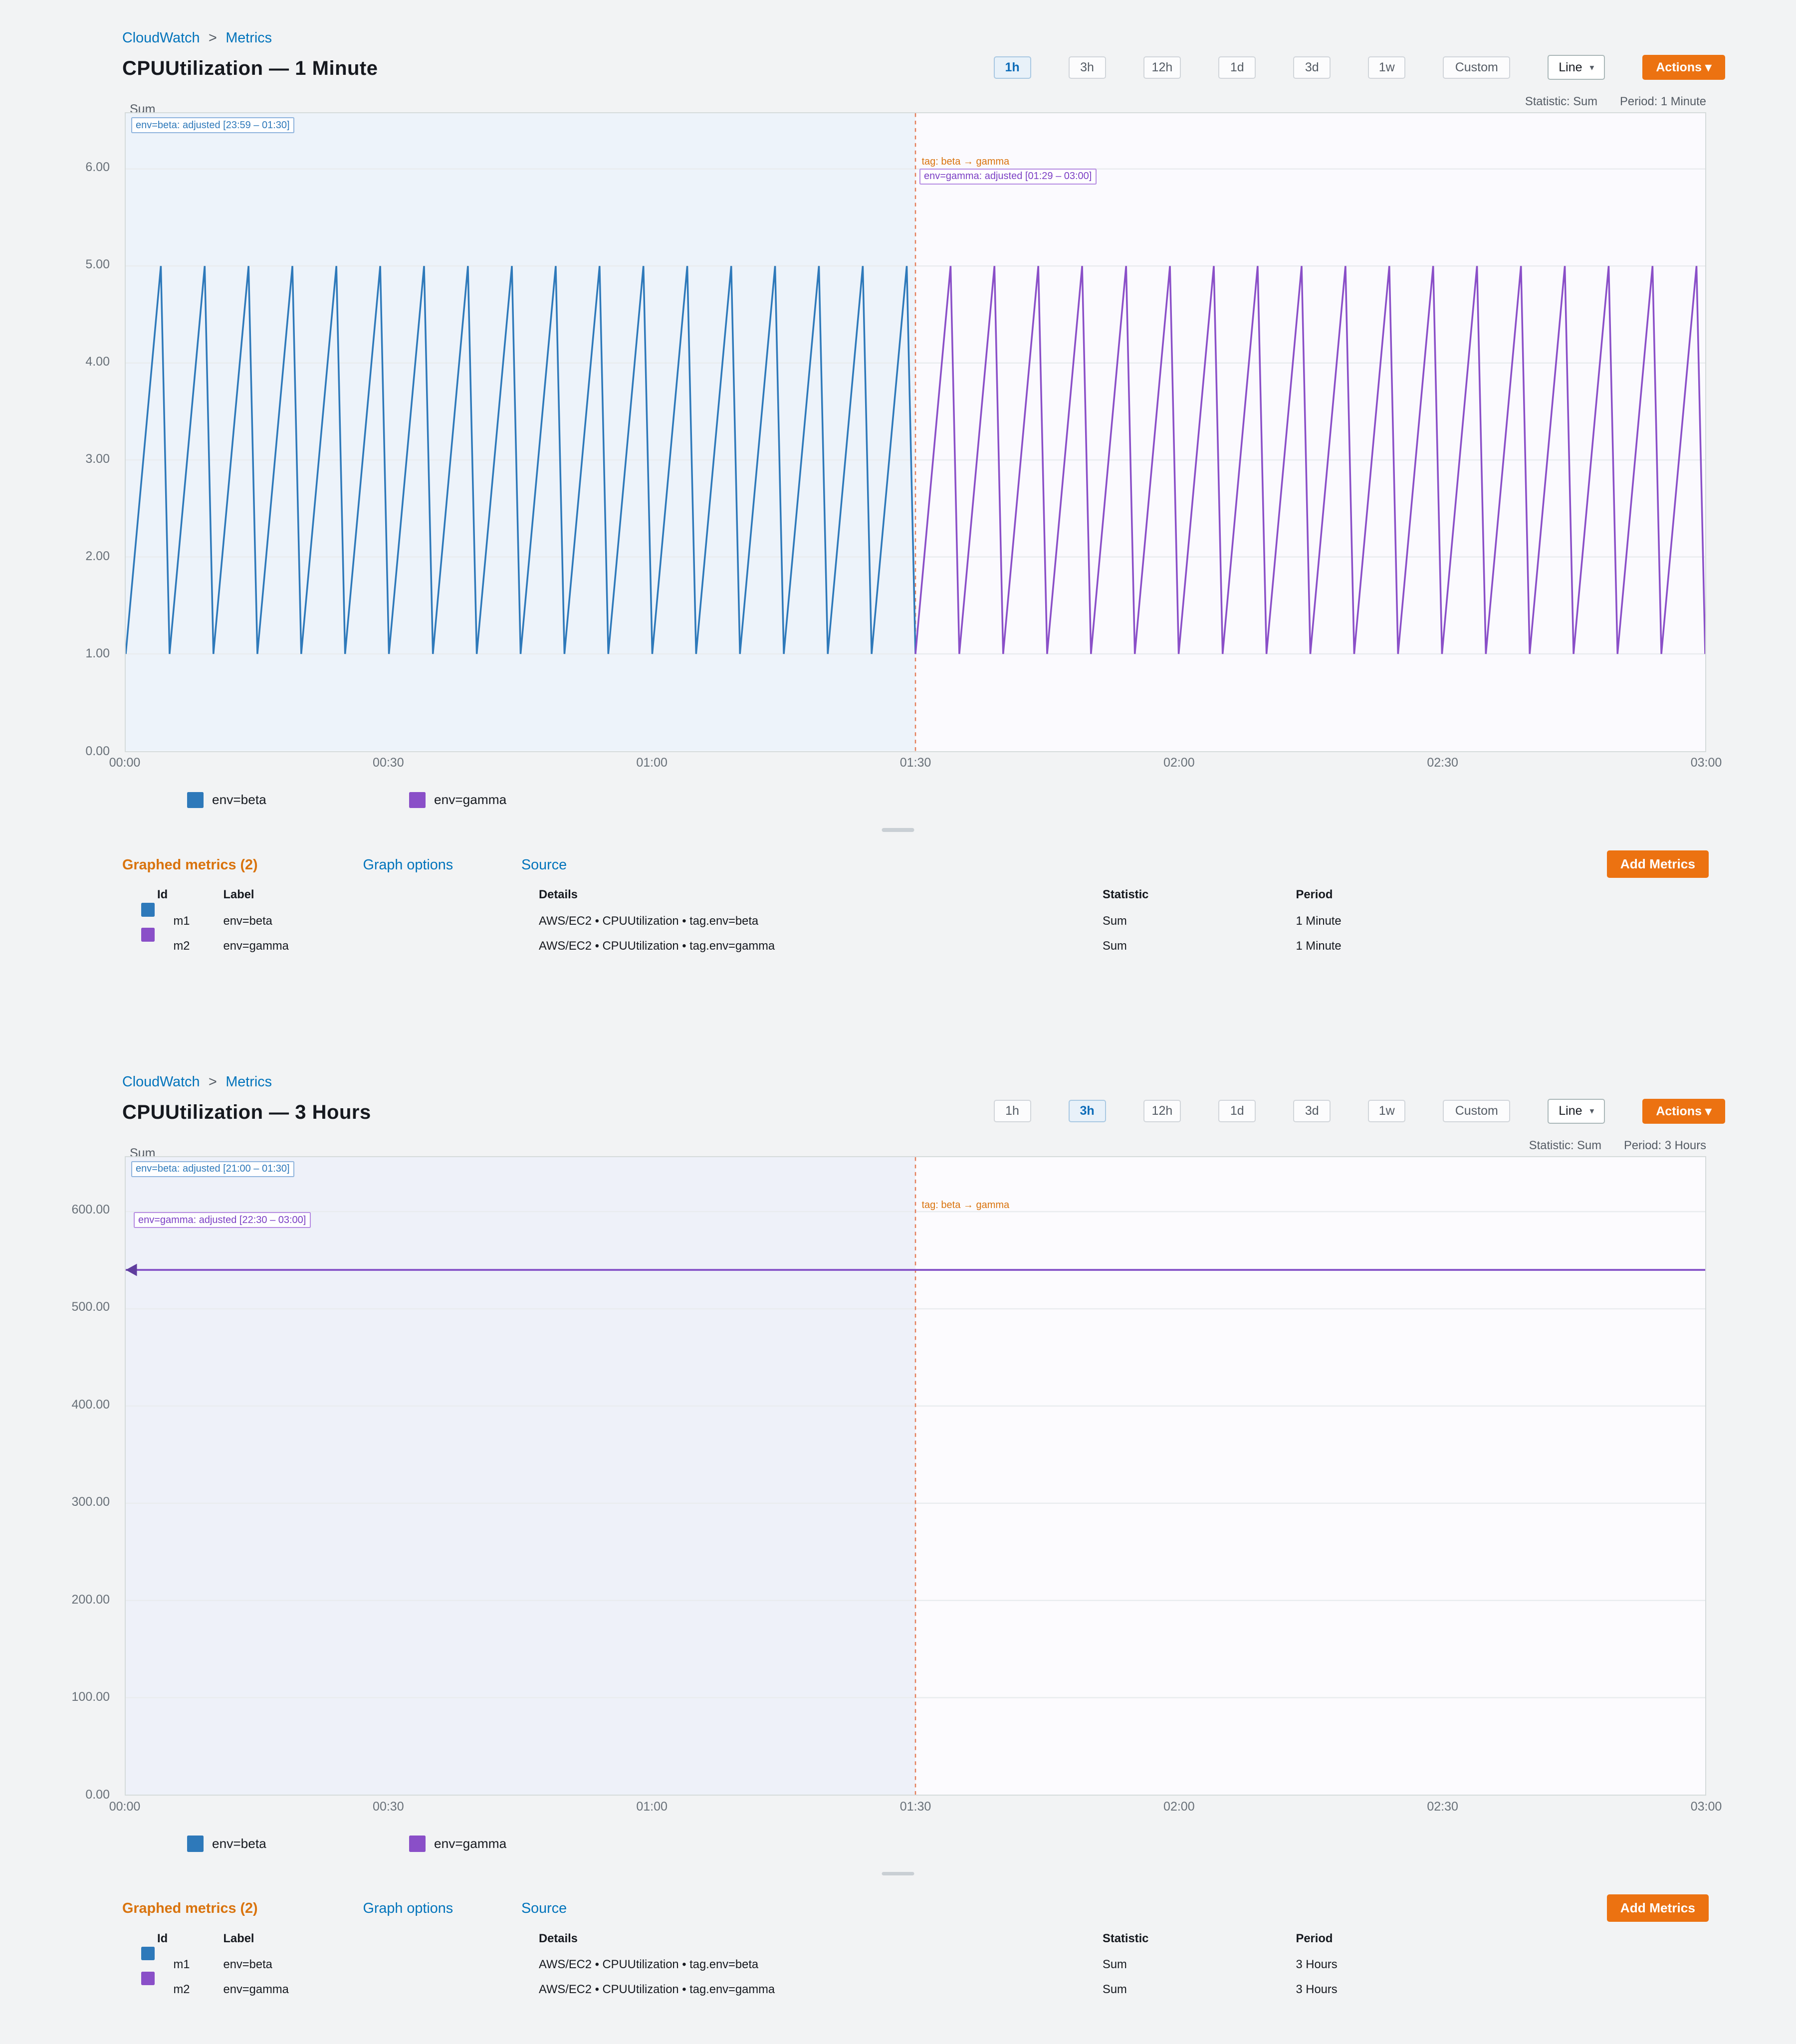 The width and height of the screenshot is (1796, 2044). I want to click on y-axis: 0.00 100.00 200.00 300.00 400.00 500.00 600.00, so click(77, 1479).